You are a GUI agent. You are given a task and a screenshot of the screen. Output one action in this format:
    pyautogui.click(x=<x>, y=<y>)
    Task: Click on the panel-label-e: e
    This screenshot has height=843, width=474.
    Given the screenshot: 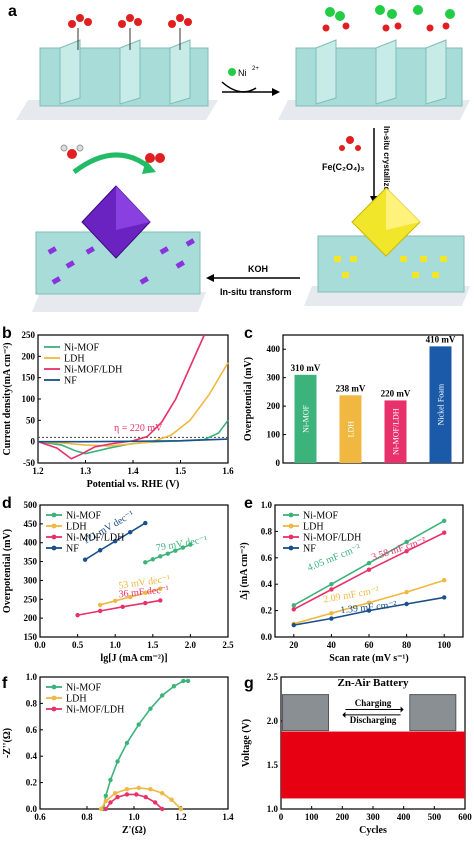 What is the action you would take?
    pyautogui.click(x=248, y=503)
    